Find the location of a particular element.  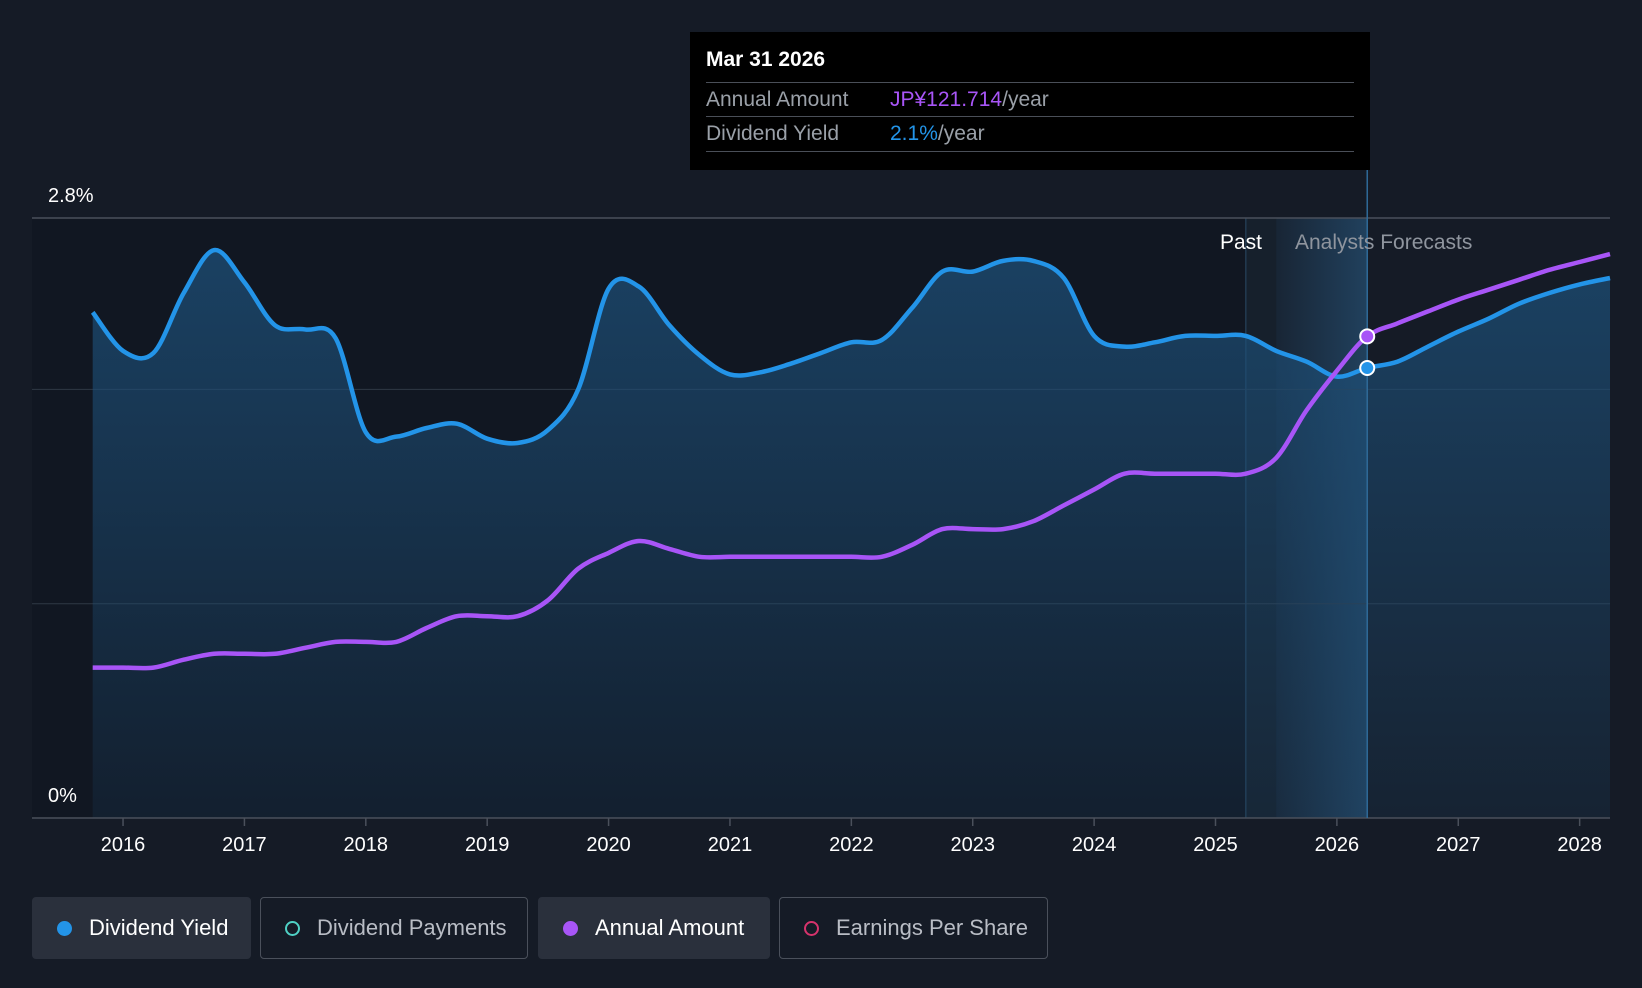

y-tick-label: 0% is located at coordinates (62, 796).